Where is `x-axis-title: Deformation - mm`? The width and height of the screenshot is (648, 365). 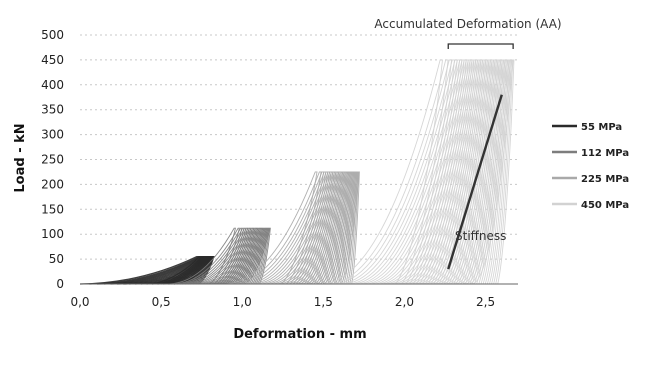 x-axis-title: Deformation - mm is located at coordinates (299, 334).